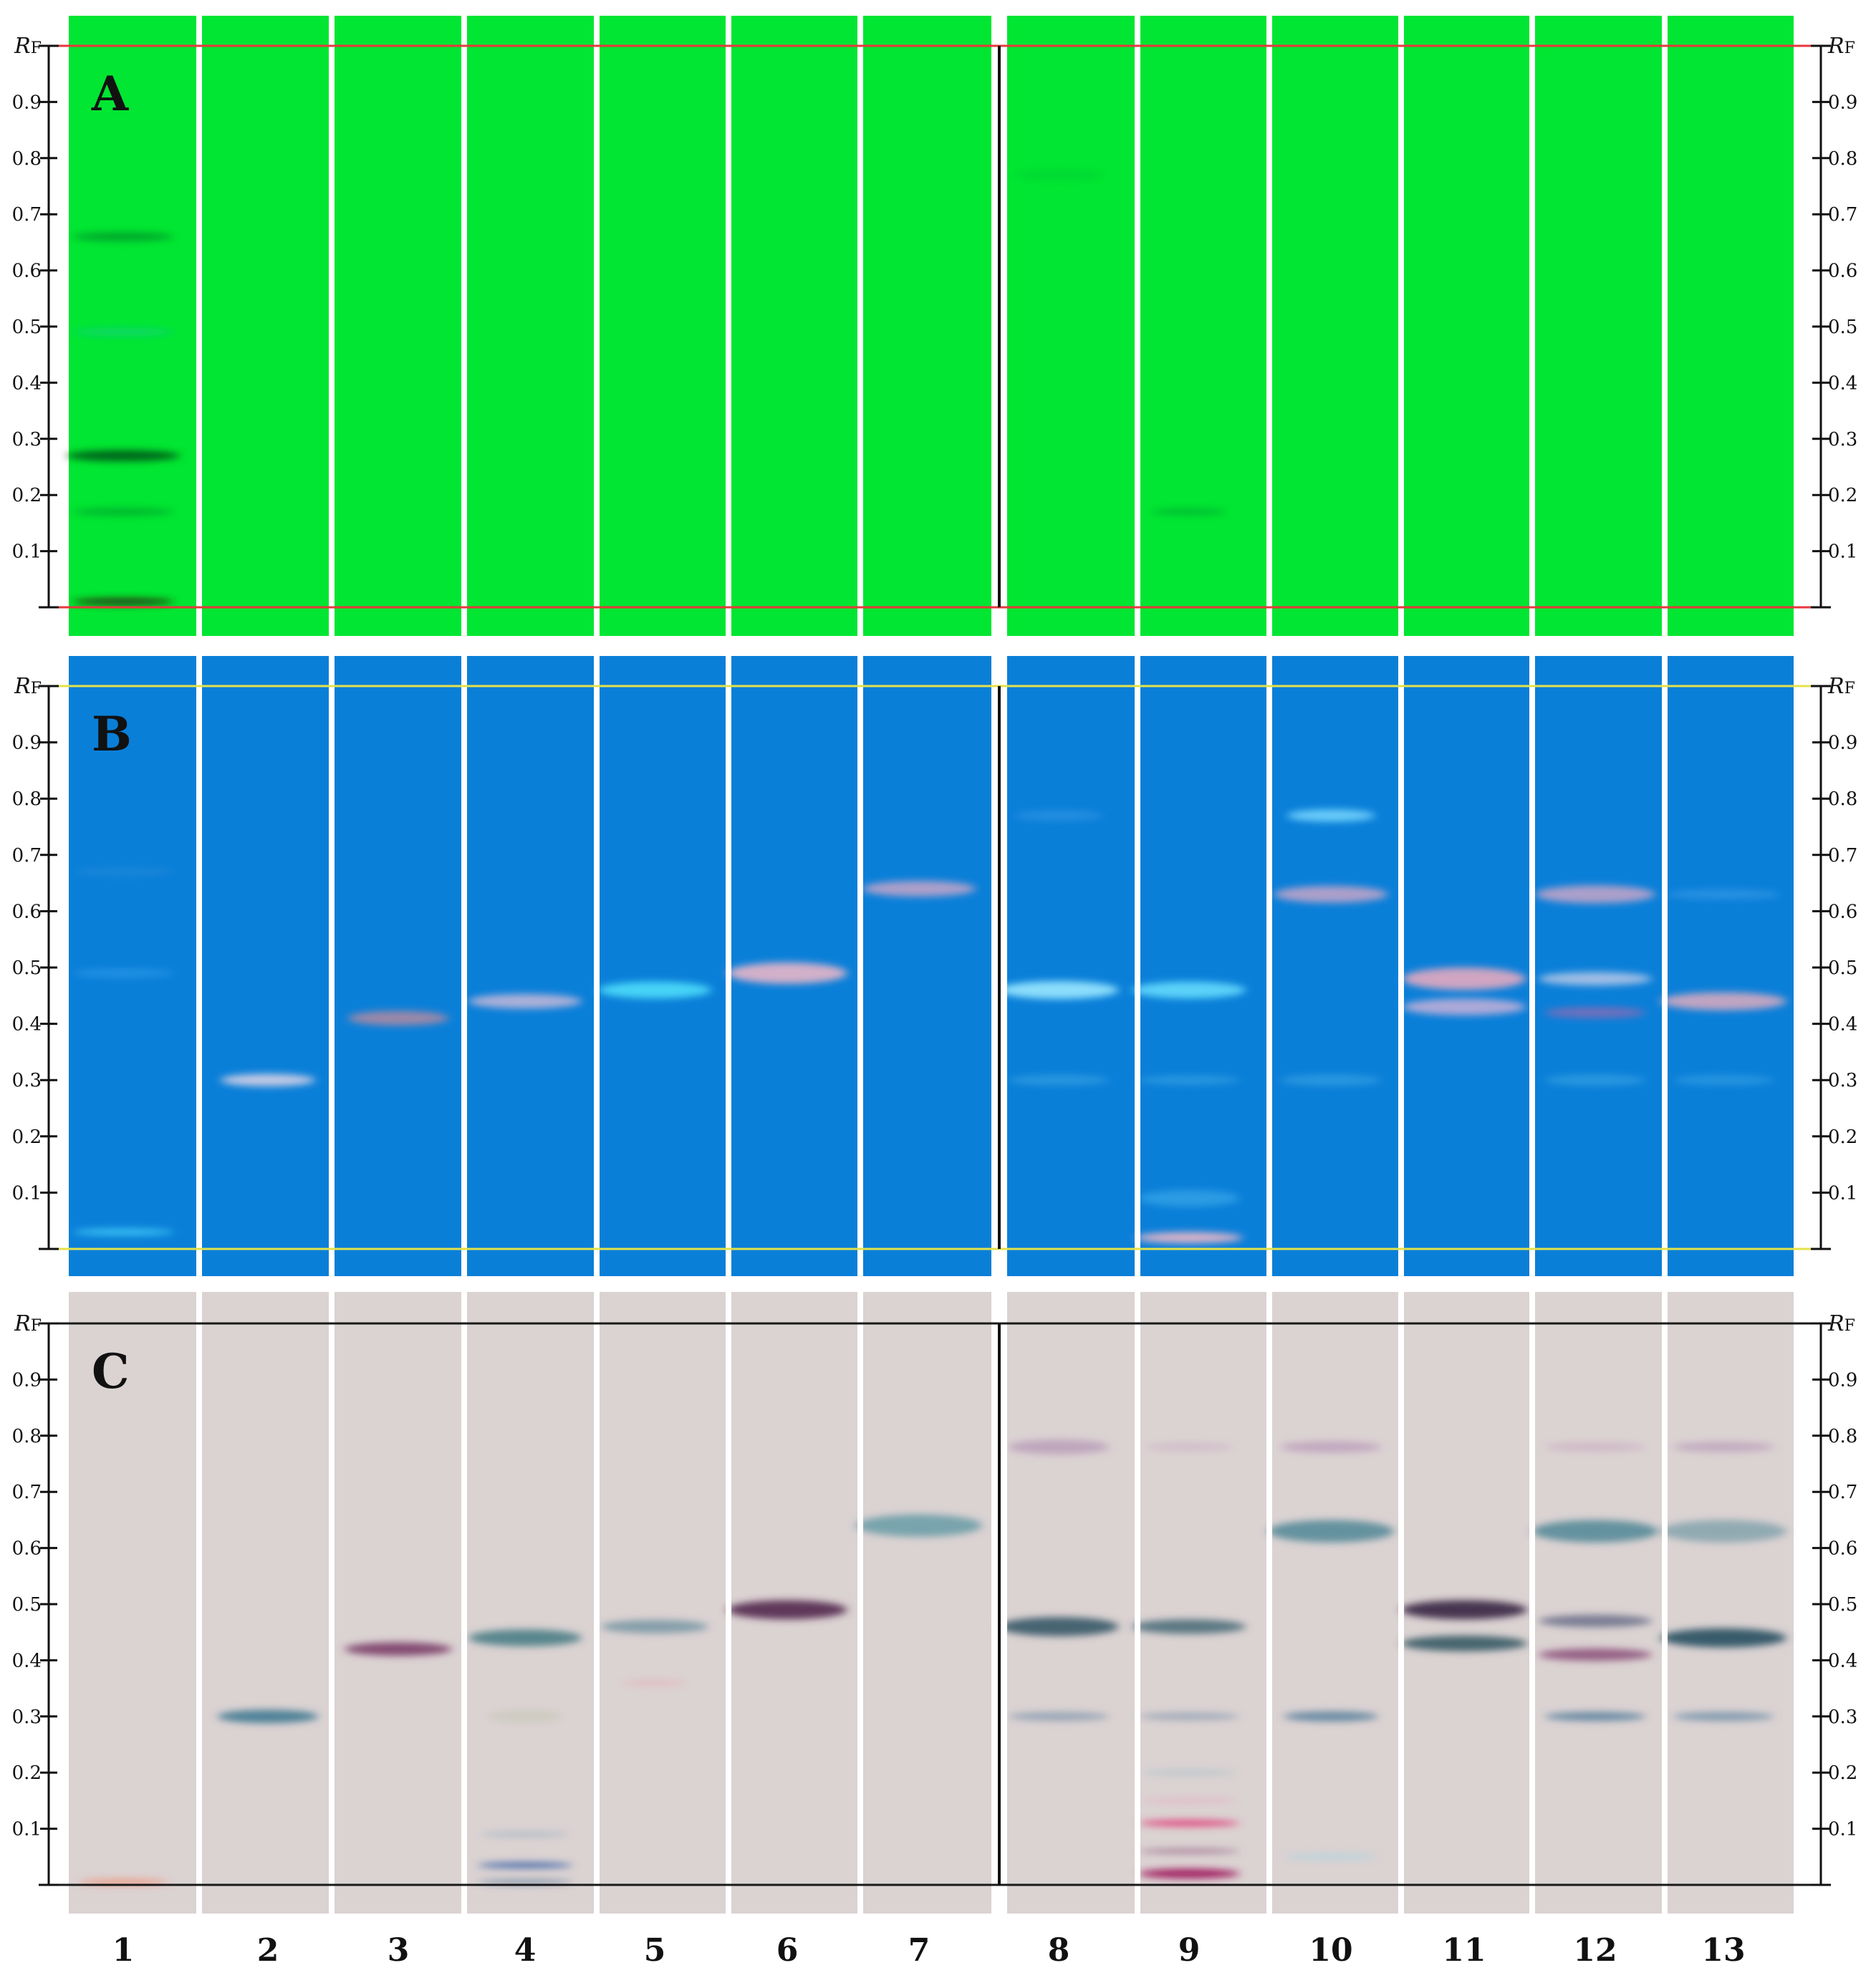 This screenshot has width=1871, height=1988. Describe the element at coordinates (525, 1950) in the screenshot. I see `lane-label: 4` at that location.